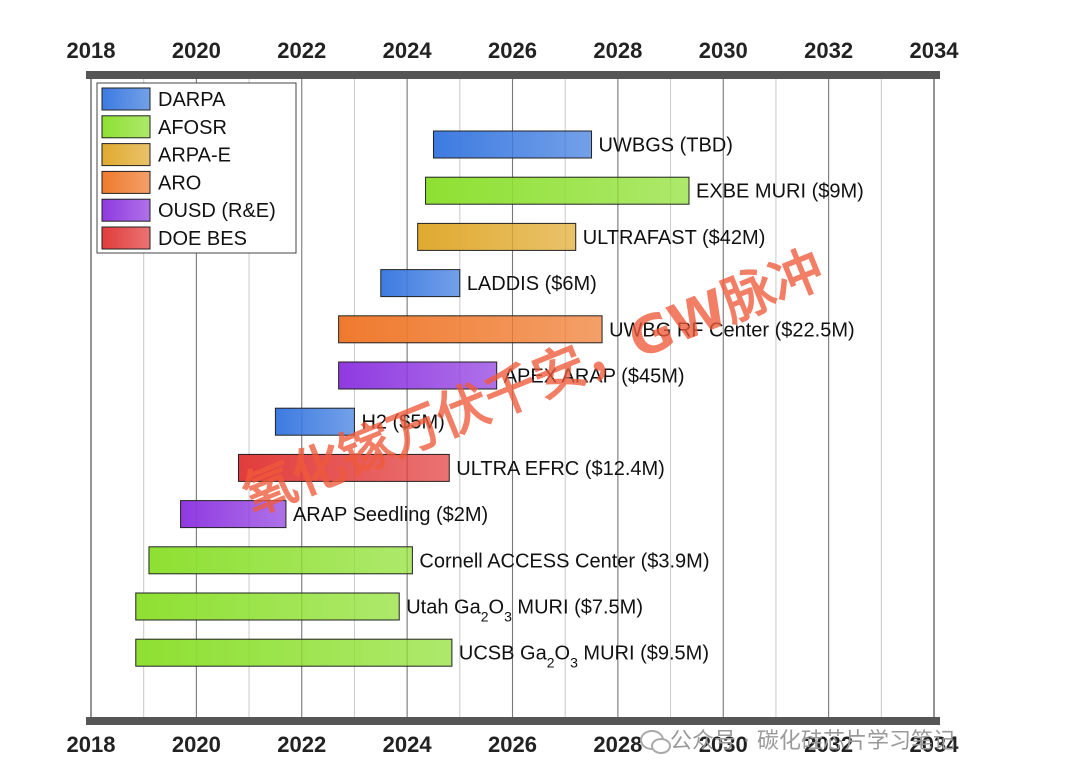 This screenshot has height=781, width=1080. Describe the element at coordinates (126, 182) in the screenshot. I see `legend-swatch-aro` at that location.